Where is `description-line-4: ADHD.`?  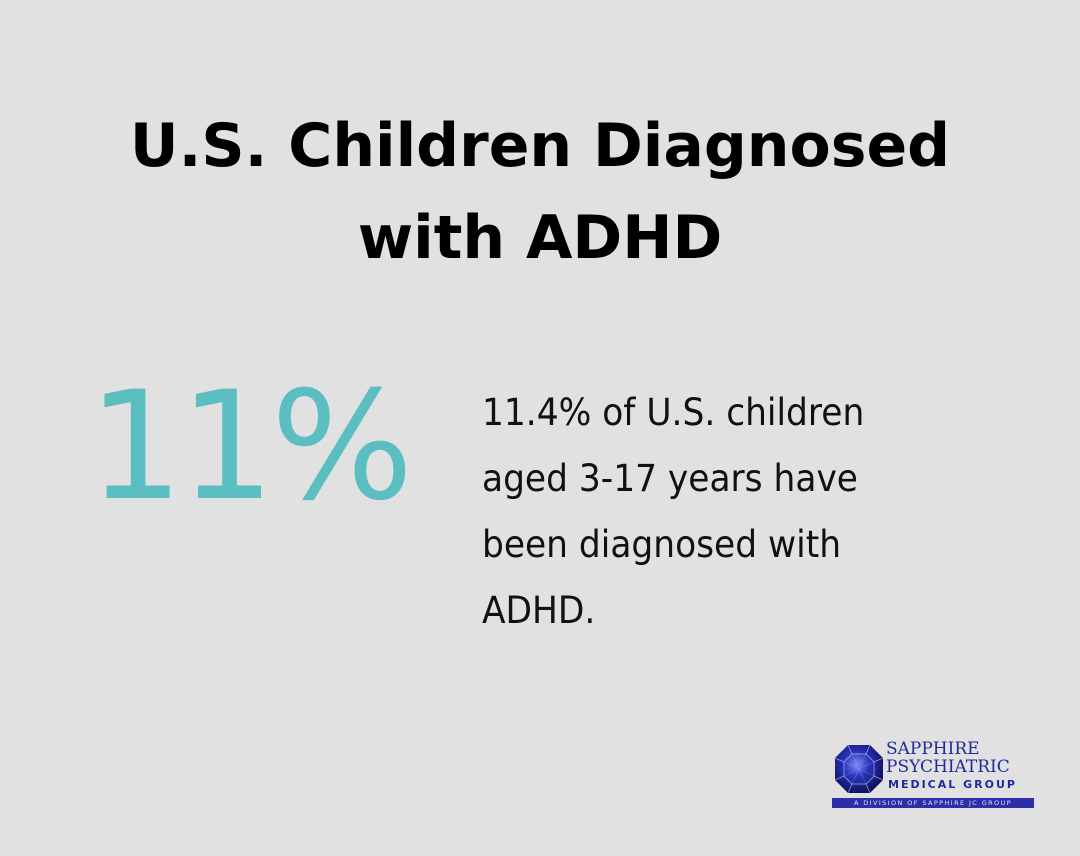 description-line-4: ADHD. is located at coordinates (539, 610).